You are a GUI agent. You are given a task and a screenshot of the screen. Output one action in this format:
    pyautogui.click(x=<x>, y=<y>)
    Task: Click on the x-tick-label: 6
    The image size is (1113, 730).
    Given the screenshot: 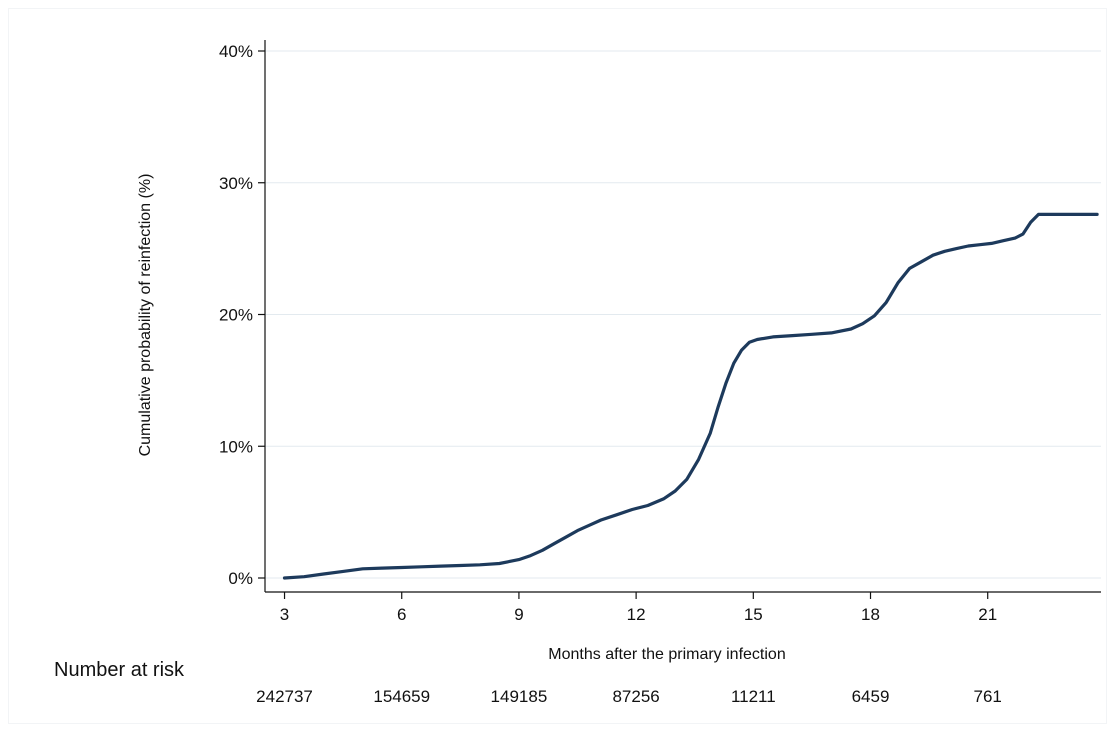 What is the action you would take?
    pyautogui.click(x=401, y=614)
    